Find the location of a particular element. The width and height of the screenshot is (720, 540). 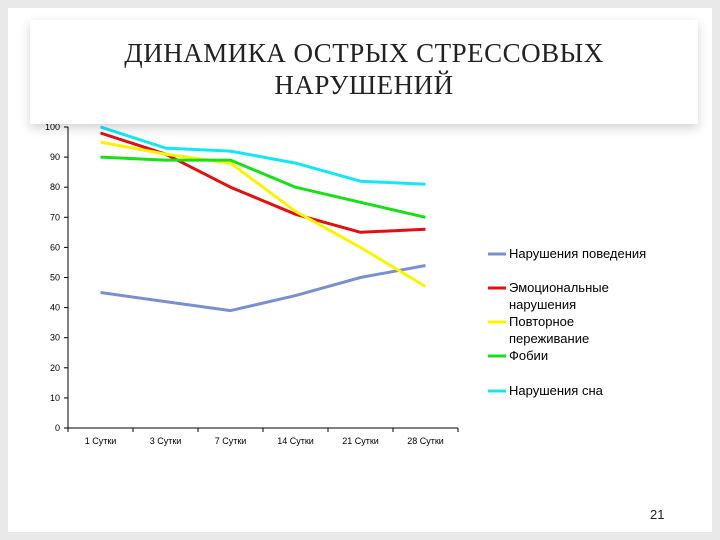

legend-label-4: Фобии is located at coordinates (528, 355).